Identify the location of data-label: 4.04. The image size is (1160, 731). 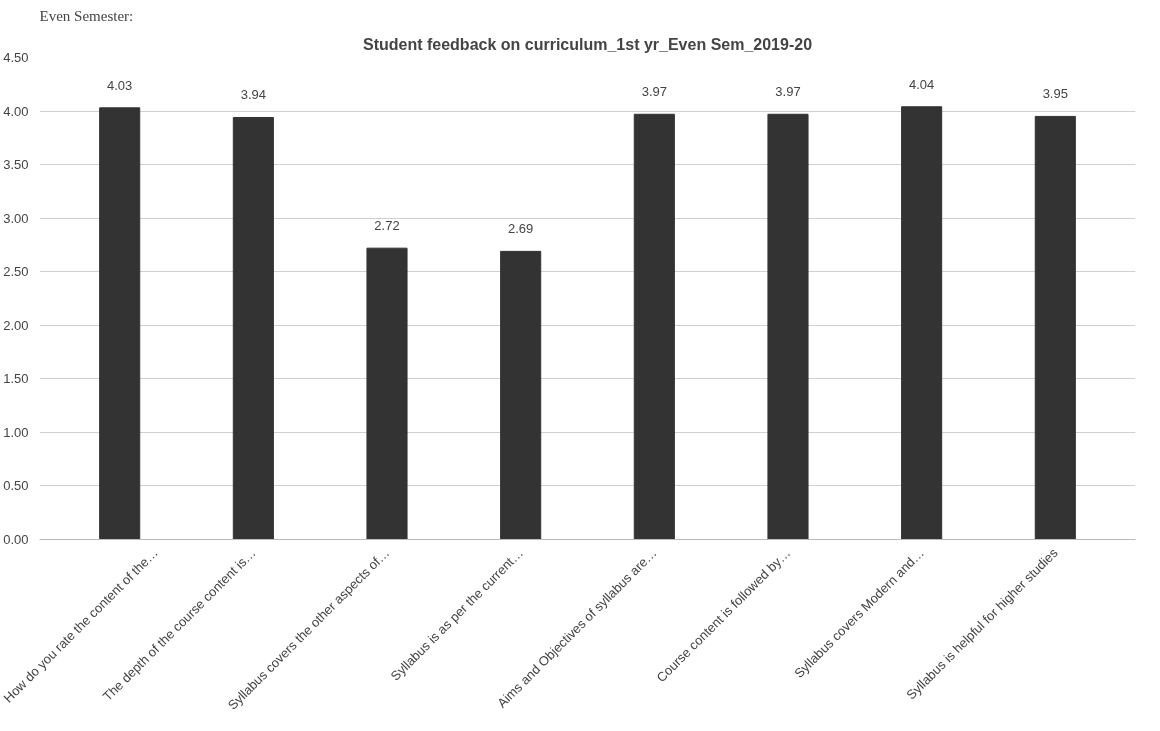
(922, 84).